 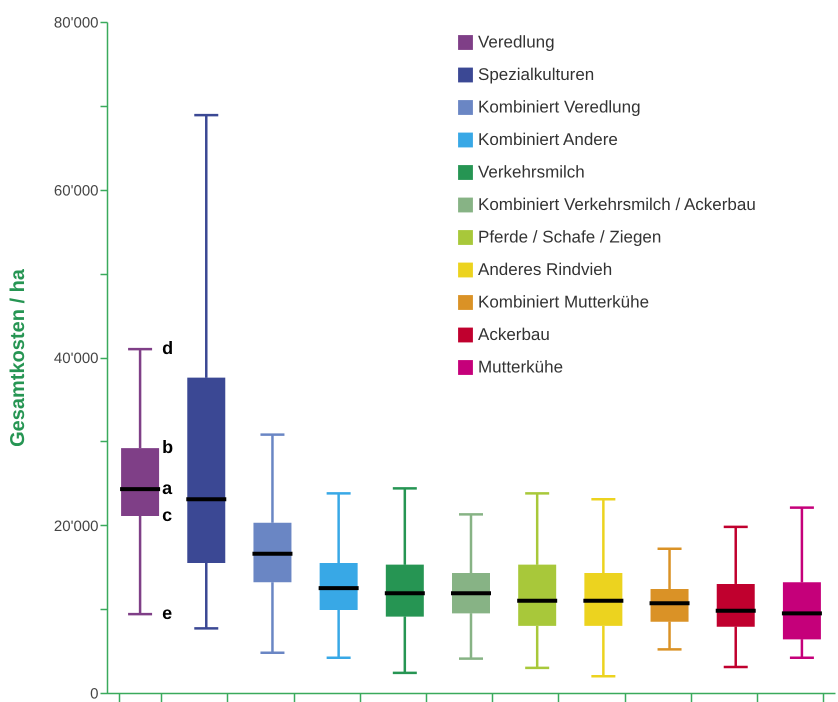 What do you see at coordinates (536, 74) in the screenshot?
I see `legend-label: Spezialkulturen` at bounding box center [536, 74].